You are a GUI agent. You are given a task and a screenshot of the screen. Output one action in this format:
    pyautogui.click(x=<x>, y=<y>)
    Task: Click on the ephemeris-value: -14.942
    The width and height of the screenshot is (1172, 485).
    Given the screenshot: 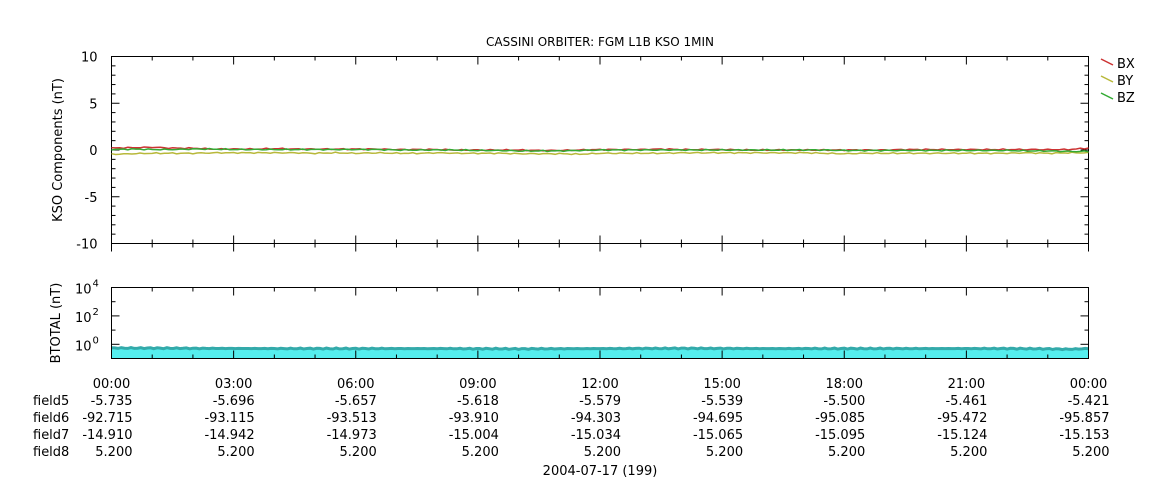 What is the action you would take?
    pyautogui.click(x=229, y=435)
    